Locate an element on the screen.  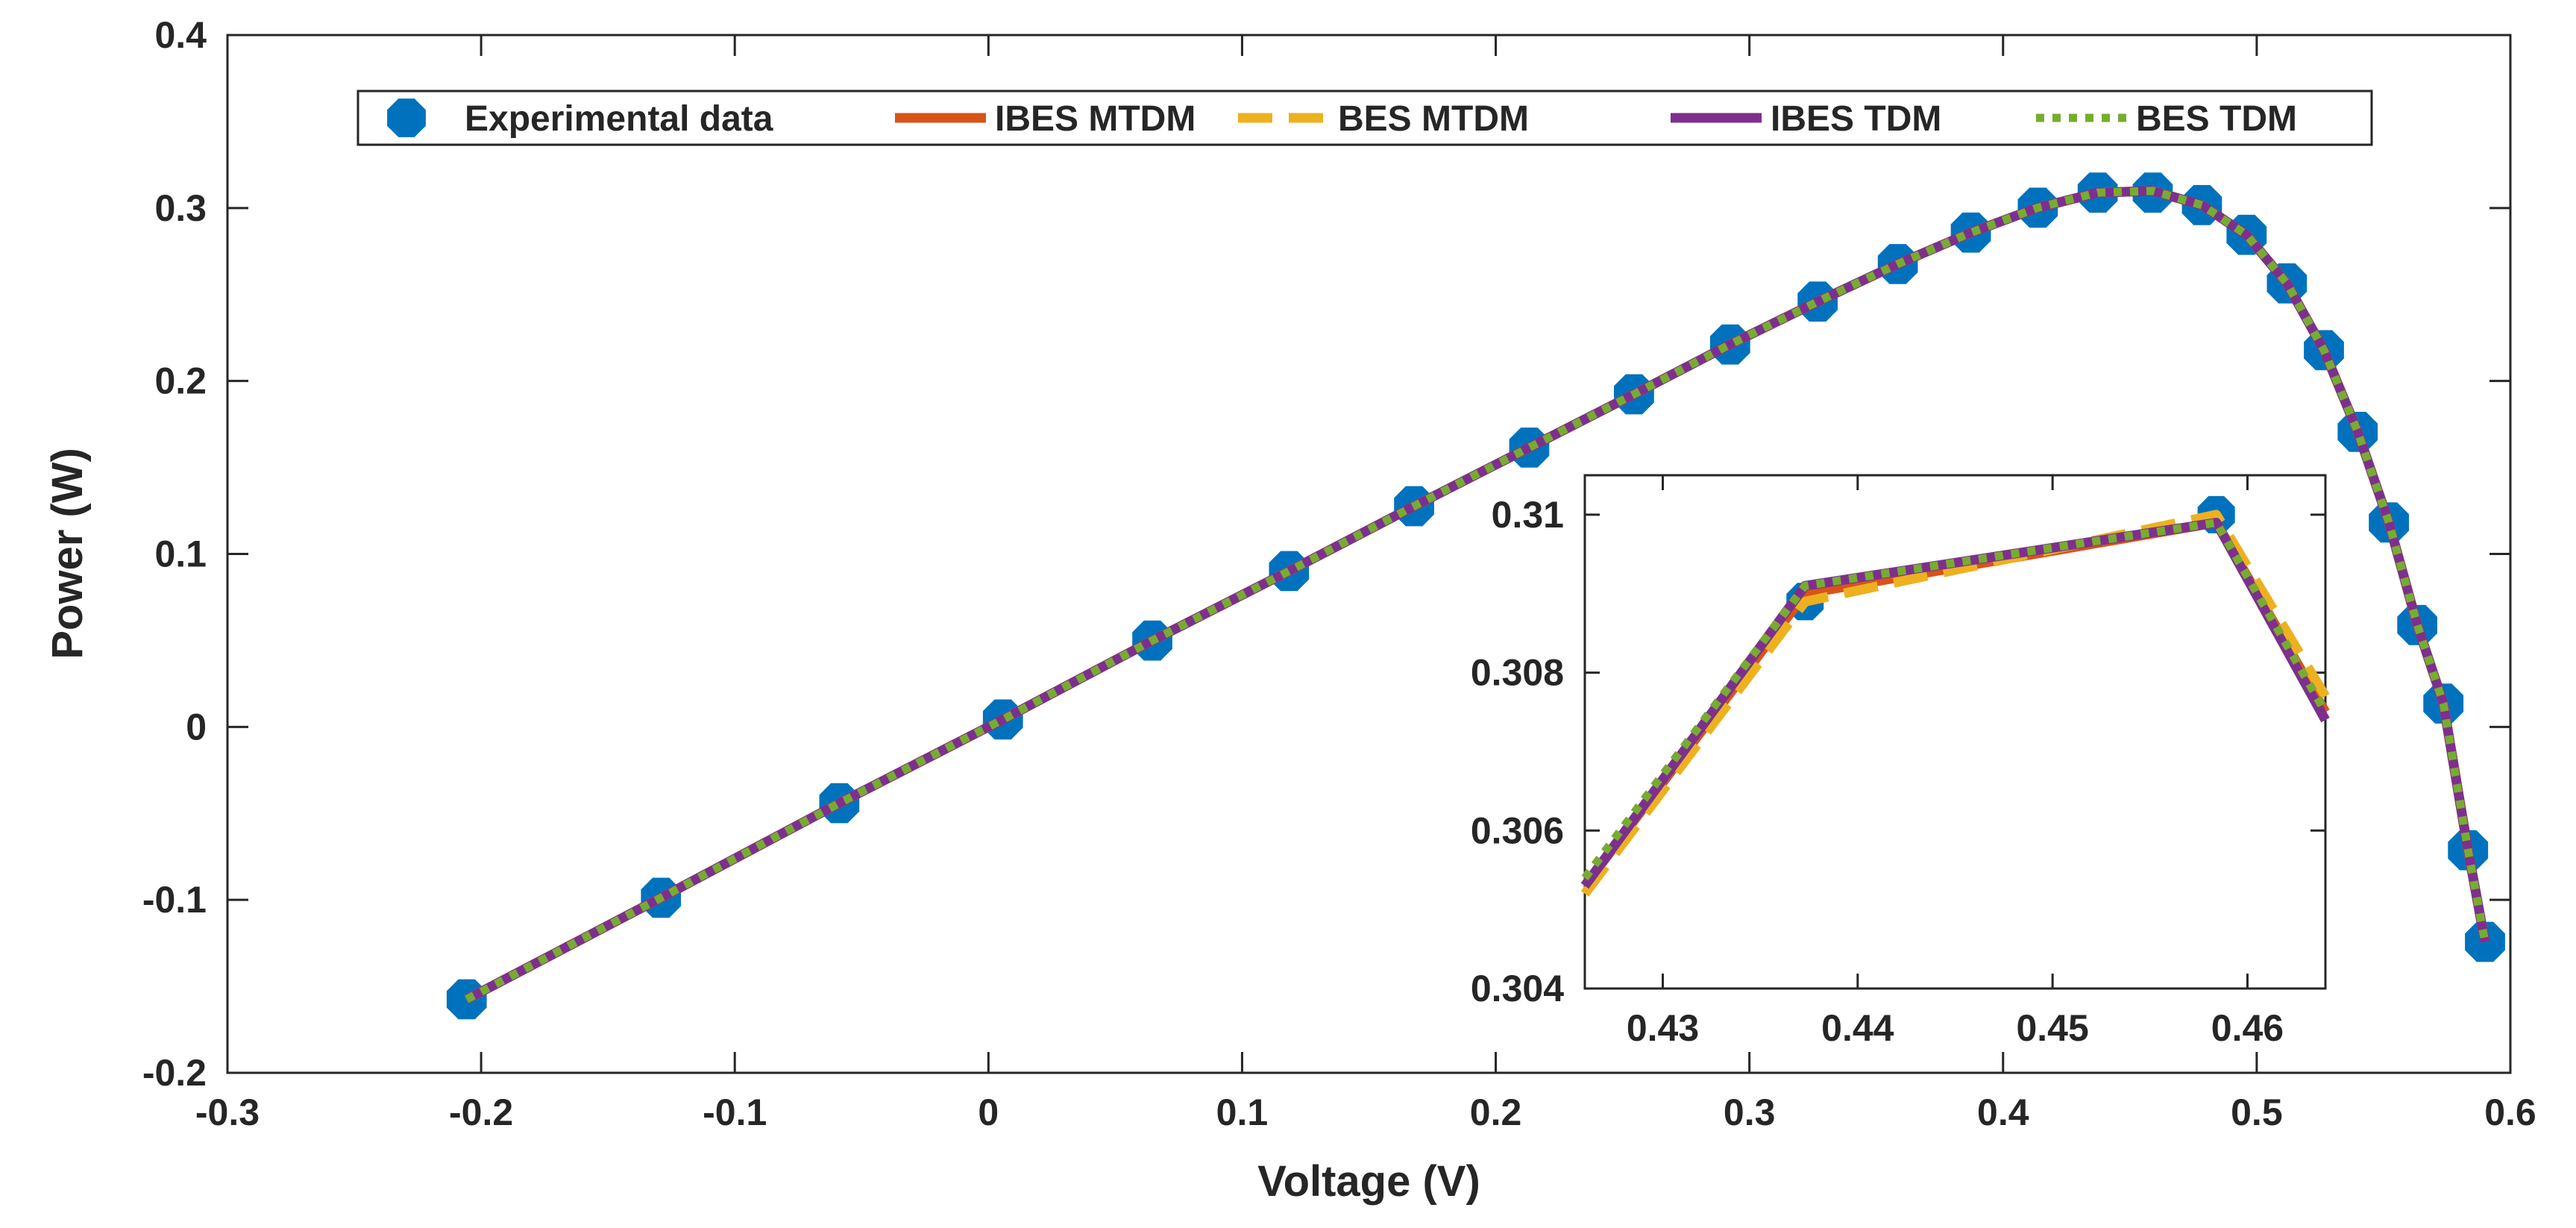
y-tick-label: 0.1 is located at coordinates (181, 554).